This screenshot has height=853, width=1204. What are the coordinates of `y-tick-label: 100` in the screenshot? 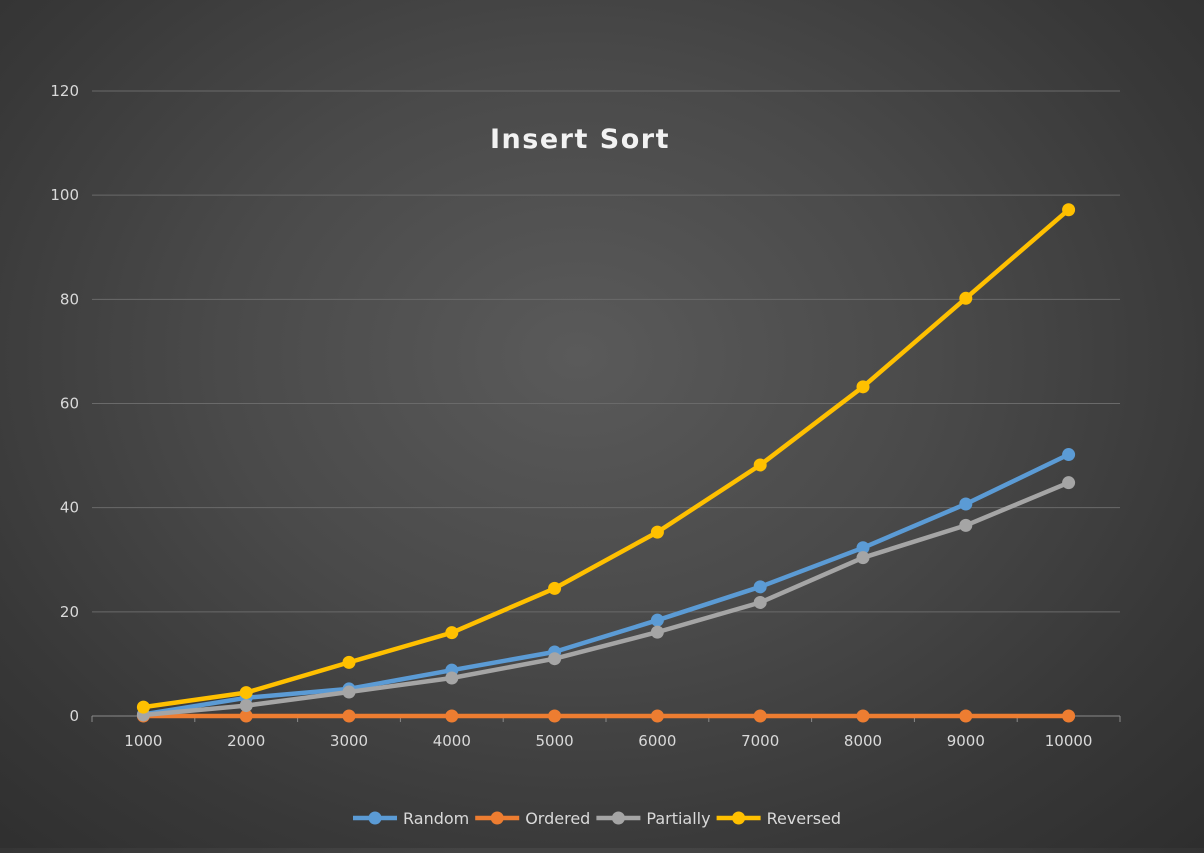 It's located at (64, 195).